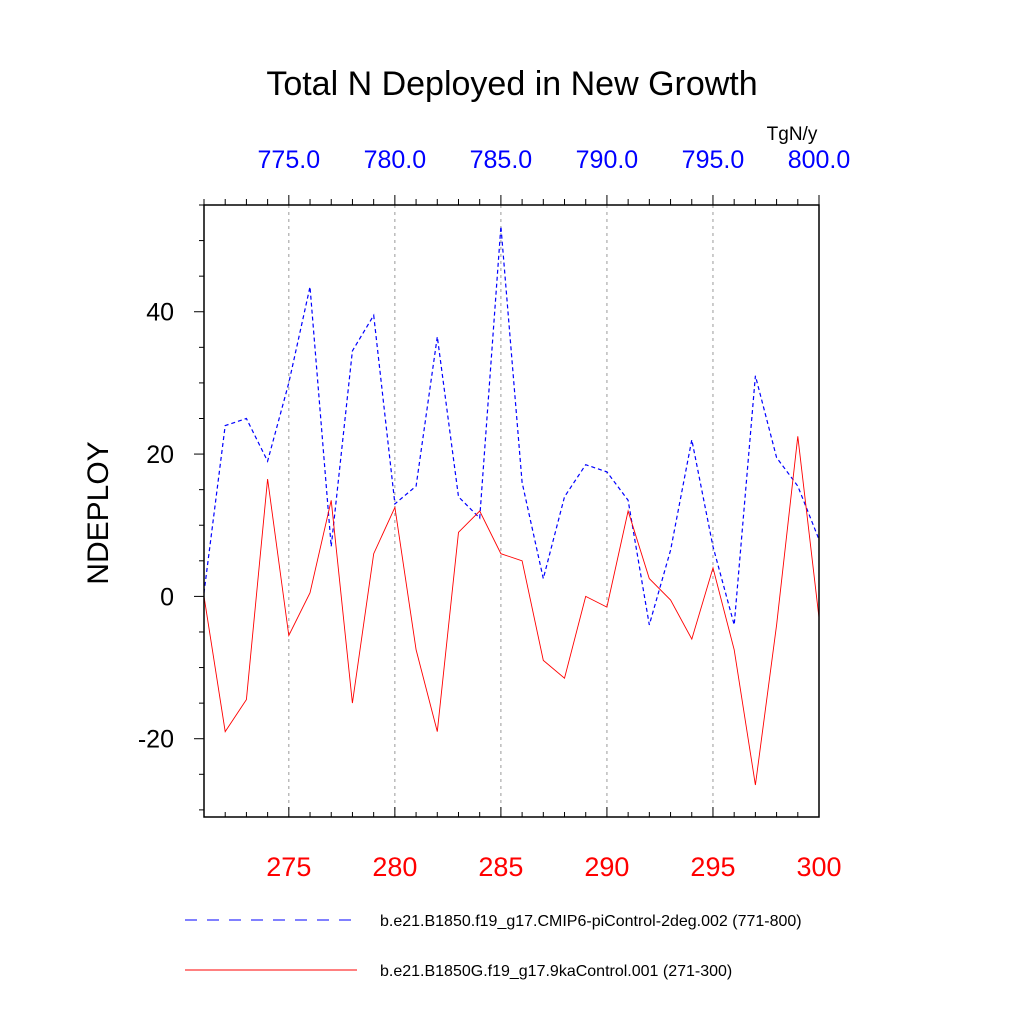 This screenshot has height=1024, width=1024. Describe the element at coordinates (500, 867) in the screenshot. I see `x-bottom-tick-label: 285` at that location.